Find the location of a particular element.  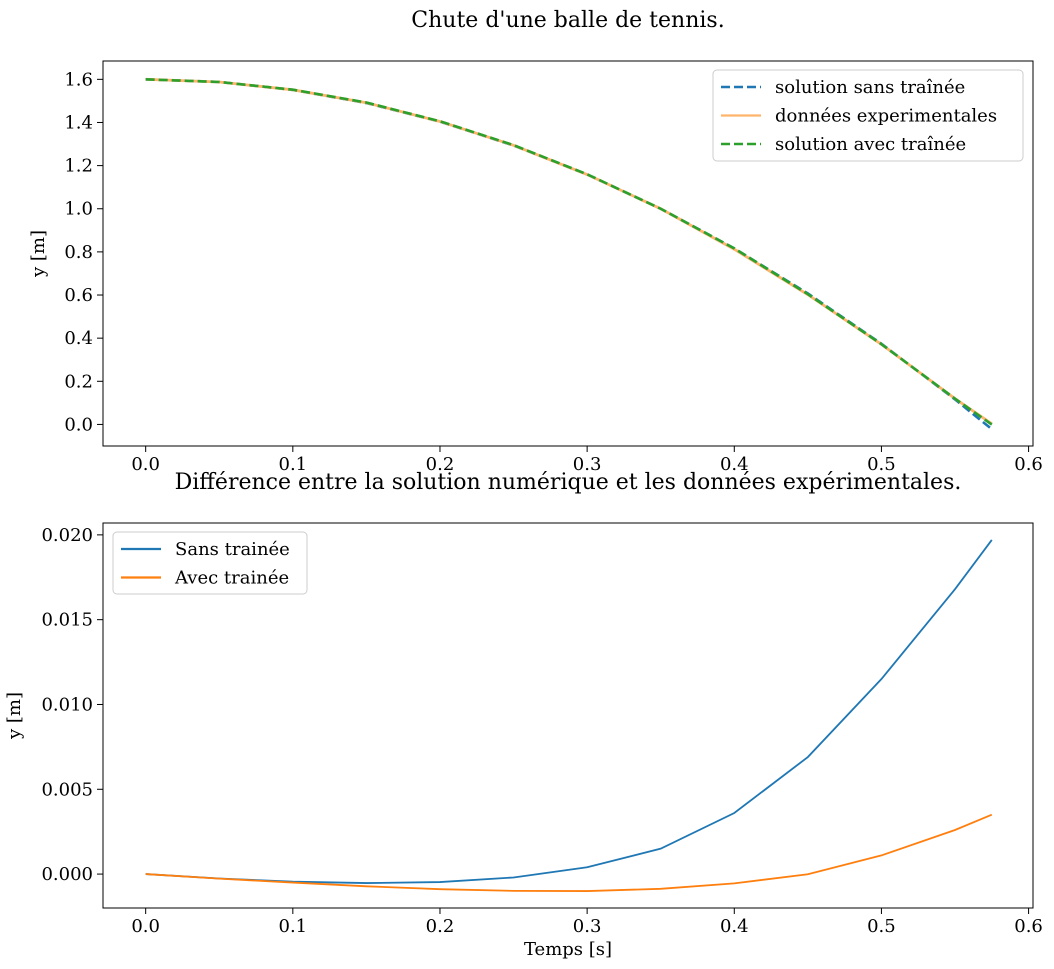

y-tick-label: 0.015 is located at coordinates (67, 620).